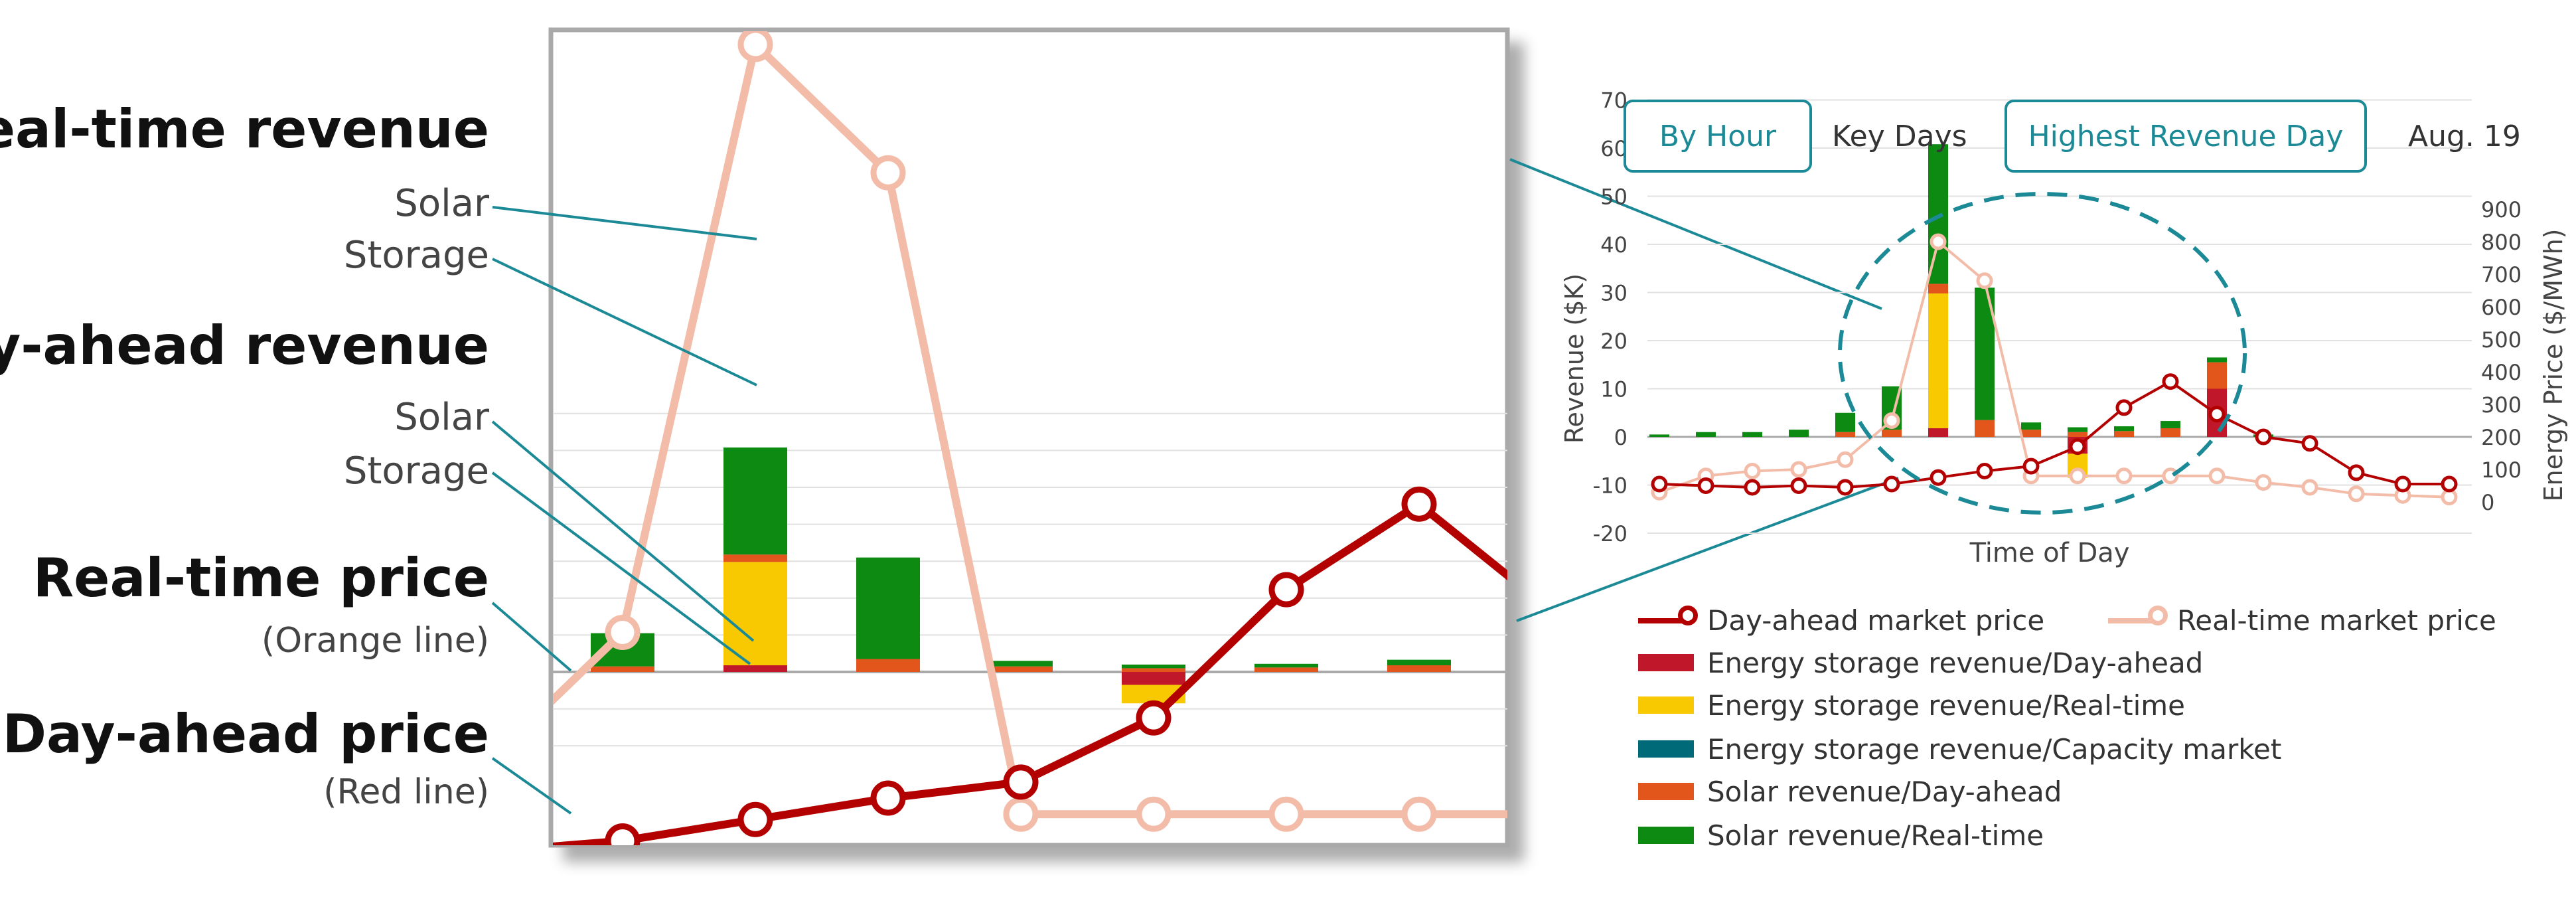  What do you see at coordinates (1614, 197) in the screenshot?
I see `y-tick-label: 50` at bounding box center [1614, 197].